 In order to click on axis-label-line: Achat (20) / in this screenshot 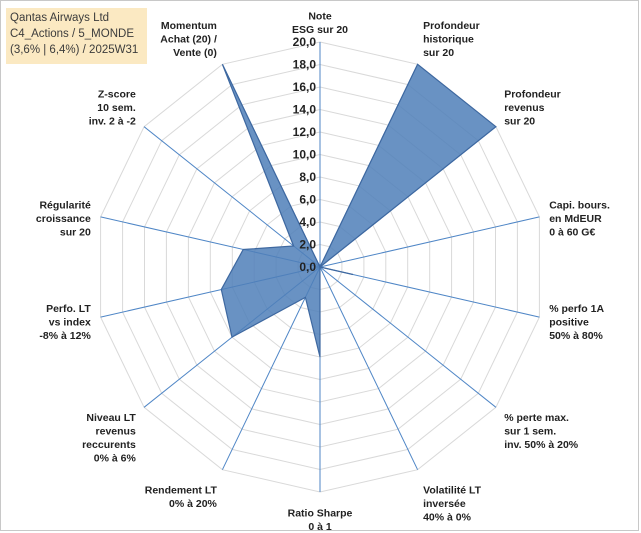, I will do `click(188, 40)`.